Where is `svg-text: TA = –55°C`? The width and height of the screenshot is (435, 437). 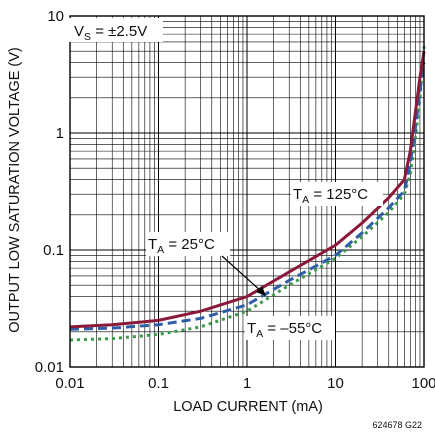 svg-text: TA = –55°C is located at coordinates (284, 330).